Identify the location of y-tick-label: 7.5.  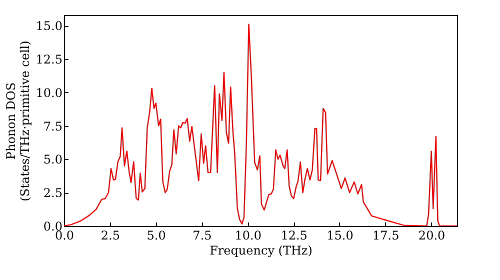
(52, 126).